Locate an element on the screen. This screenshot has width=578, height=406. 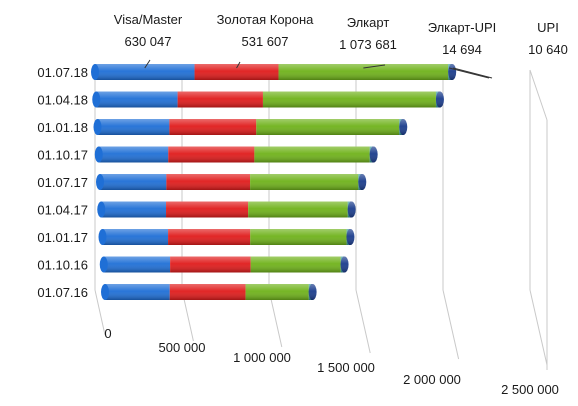
y-tick-label: 01.01.18 is located at coordinates (62, 127).